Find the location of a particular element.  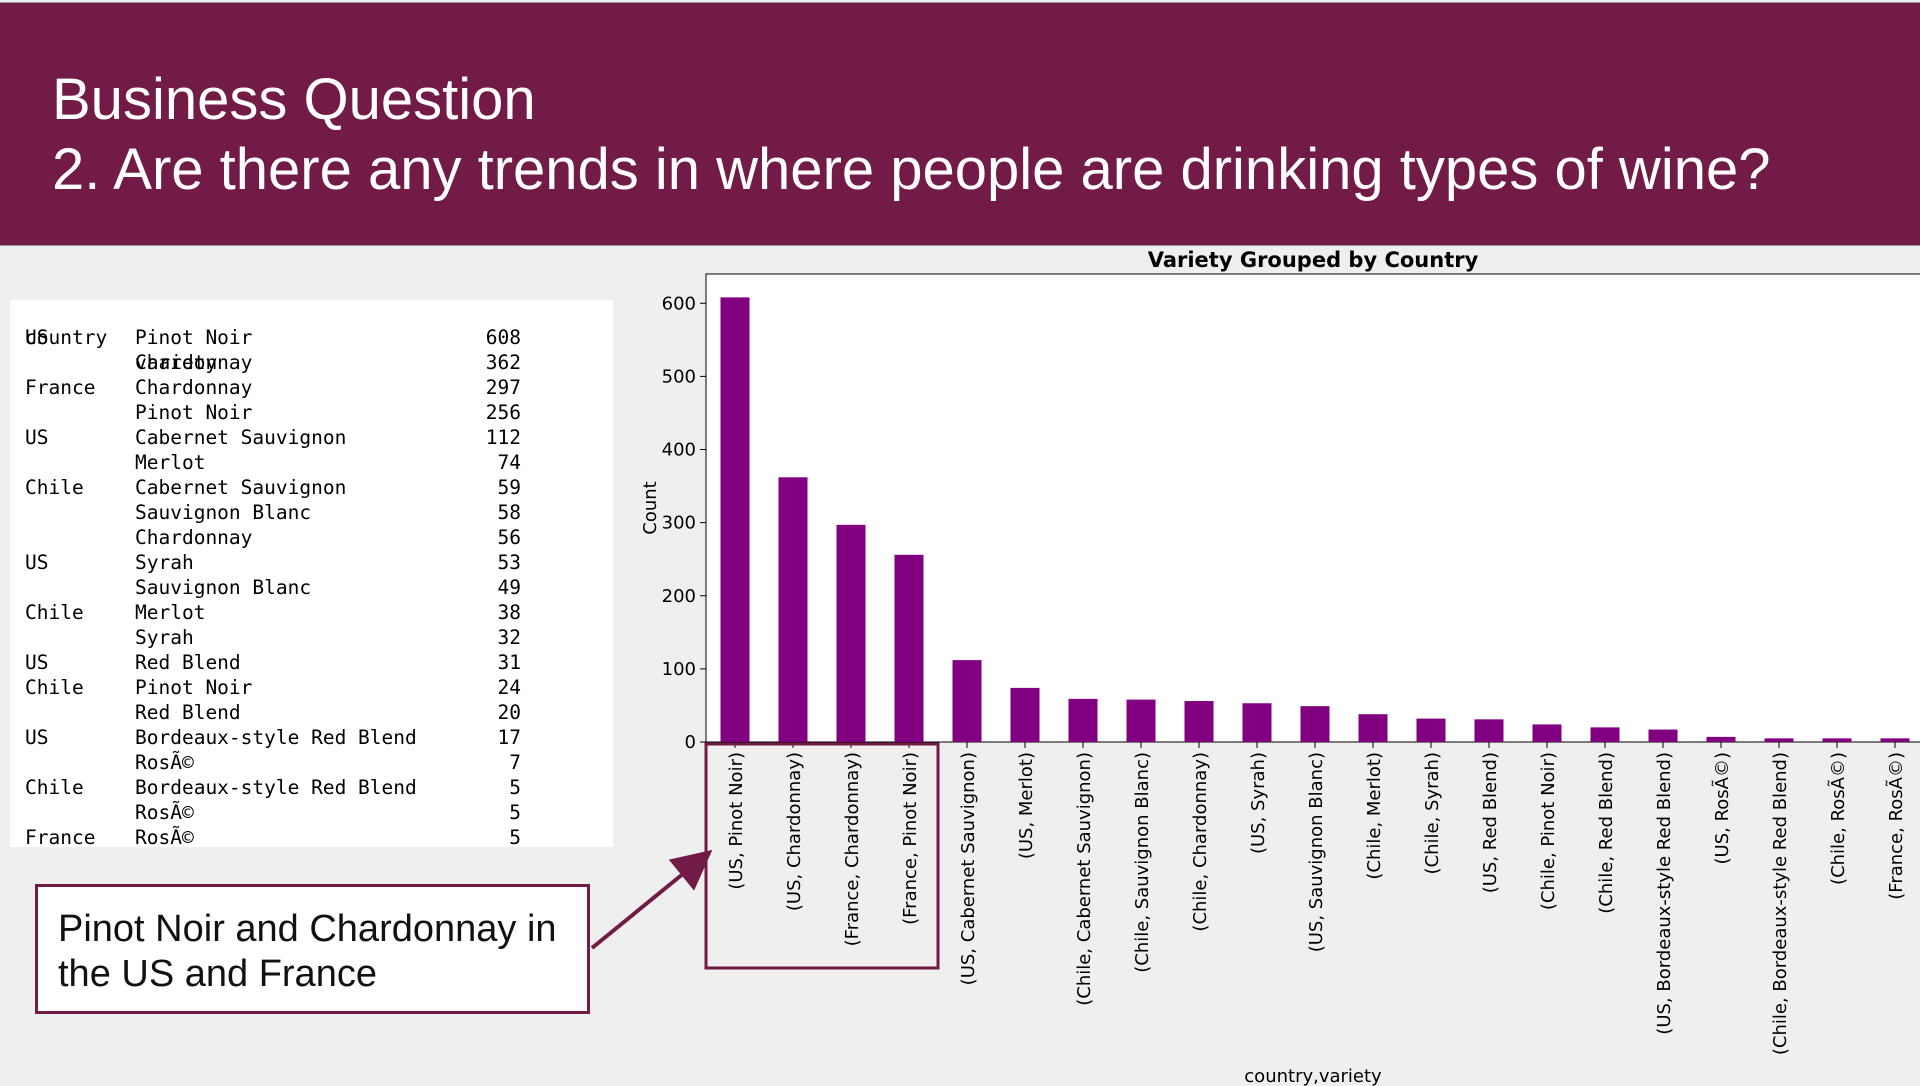

table-cell-count: 59 is located at coordinates (509, 487).